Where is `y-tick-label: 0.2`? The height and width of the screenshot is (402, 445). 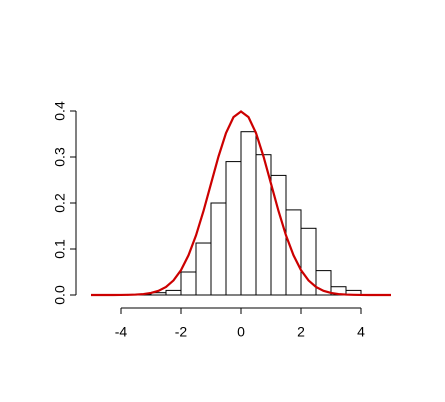
y-tick-label: 0.2 is located at coordinates (60, 203).